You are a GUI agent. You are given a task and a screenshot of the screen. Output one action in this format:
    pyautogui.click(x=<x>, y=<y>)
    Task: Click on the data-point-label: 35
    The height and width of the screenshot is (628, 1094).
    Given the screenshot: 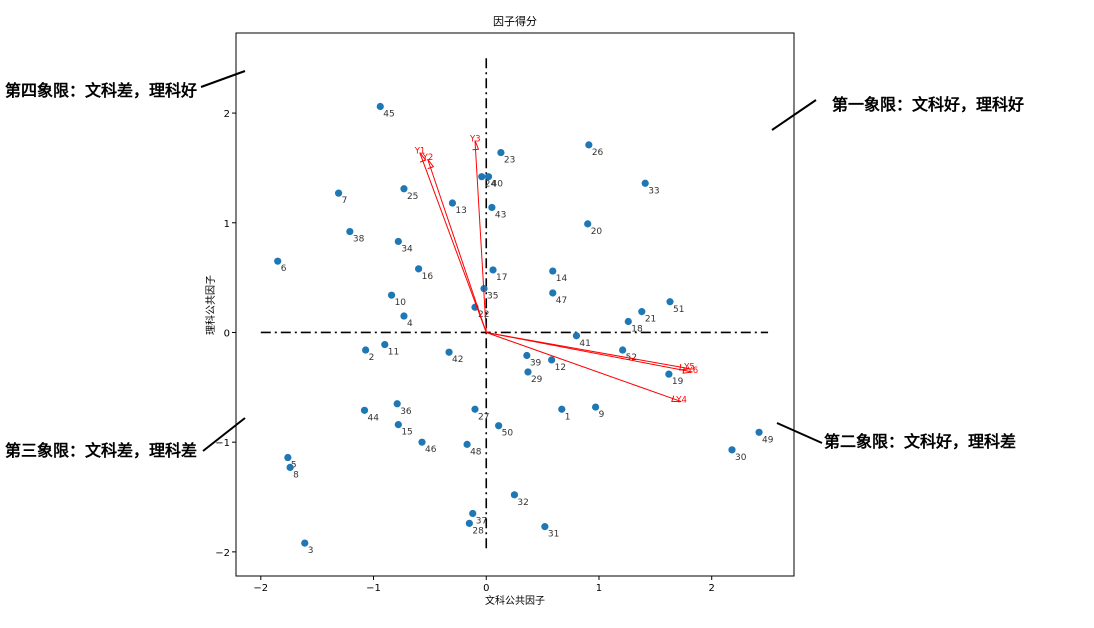 What is the action you would take?
    pyautogui.click(x=492, y=297)
    